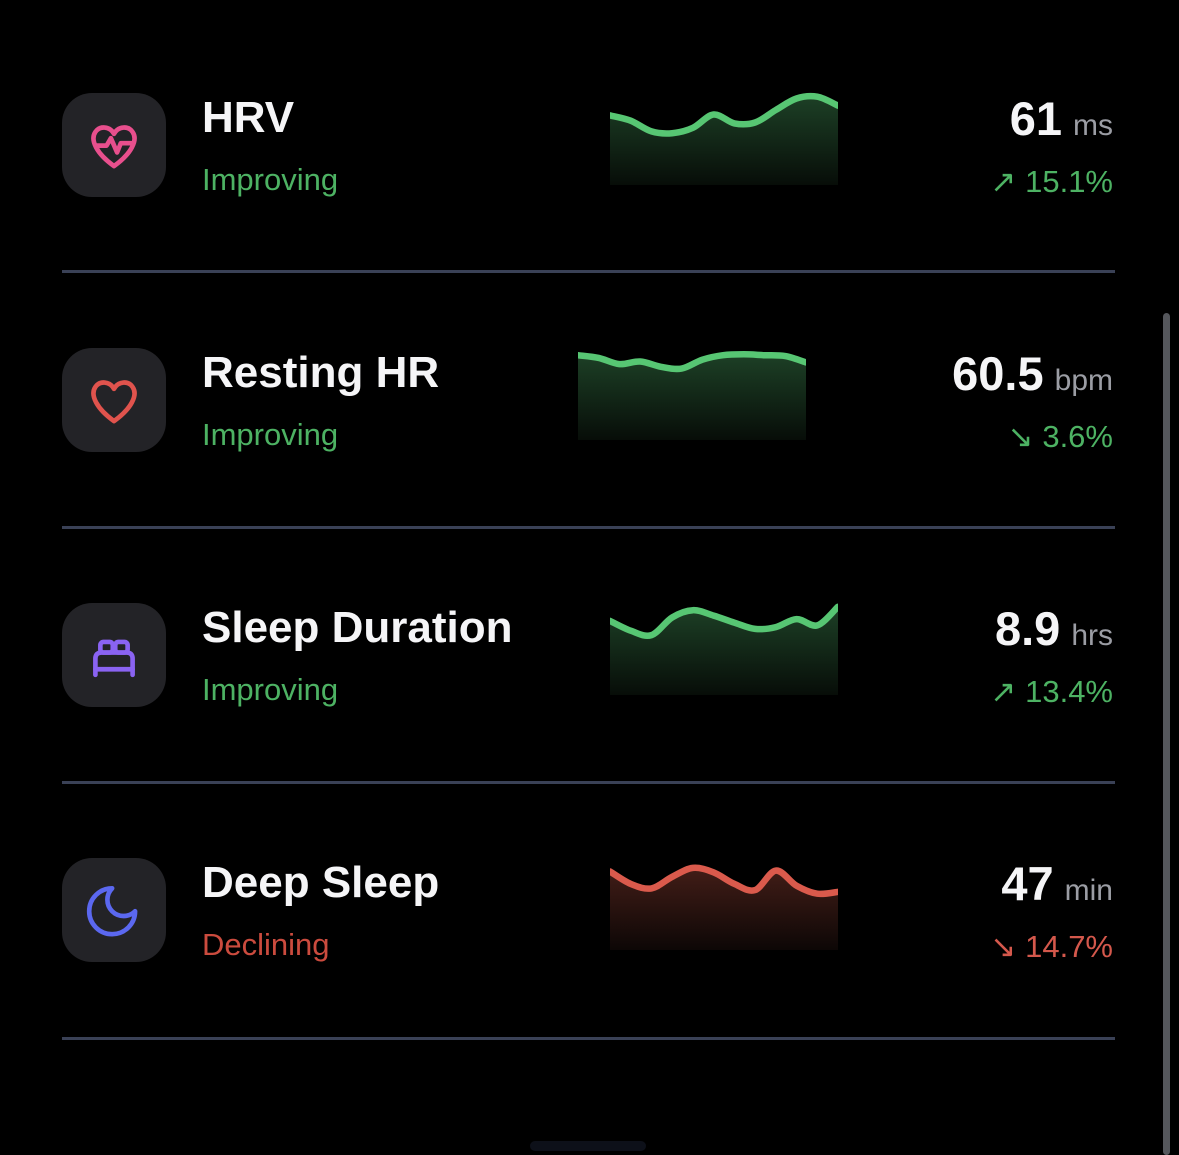  I want to click on moon-icon, so click(112, 911).